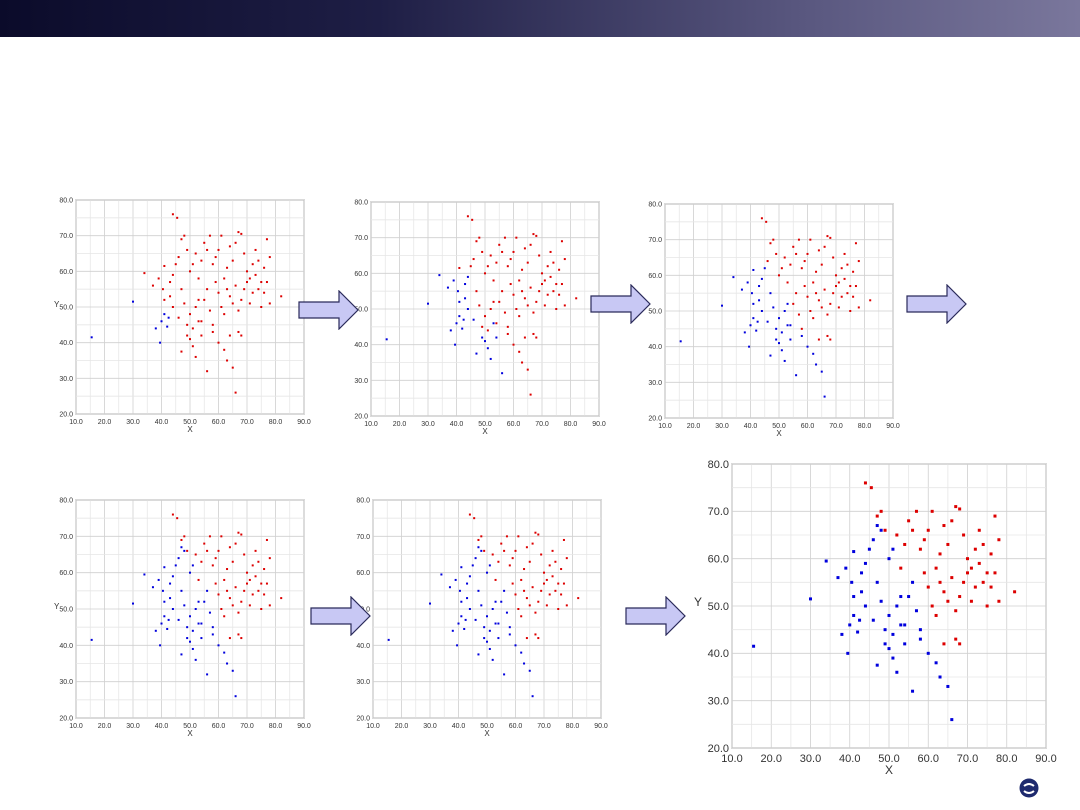 The height and width of the screenshot is (810, 1080). I want to click on x-tick-label: 20.0, so click(400, 424).